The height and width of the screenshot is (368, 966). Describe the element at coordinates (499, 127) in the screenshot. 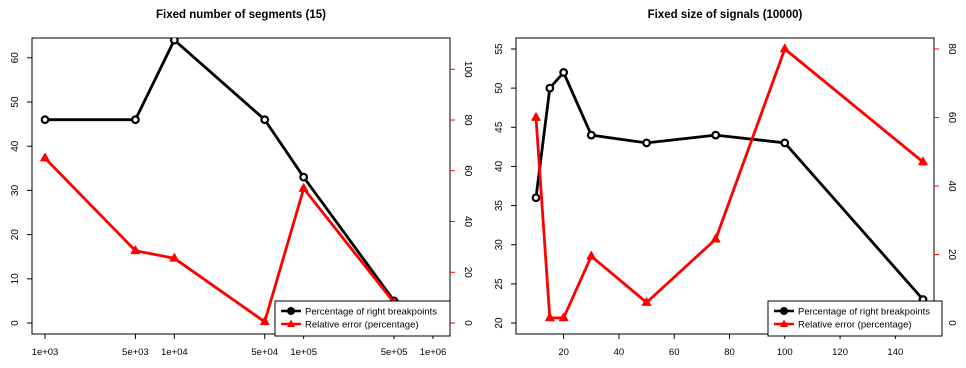

I see `y-left-tick-label: 45` at that location.